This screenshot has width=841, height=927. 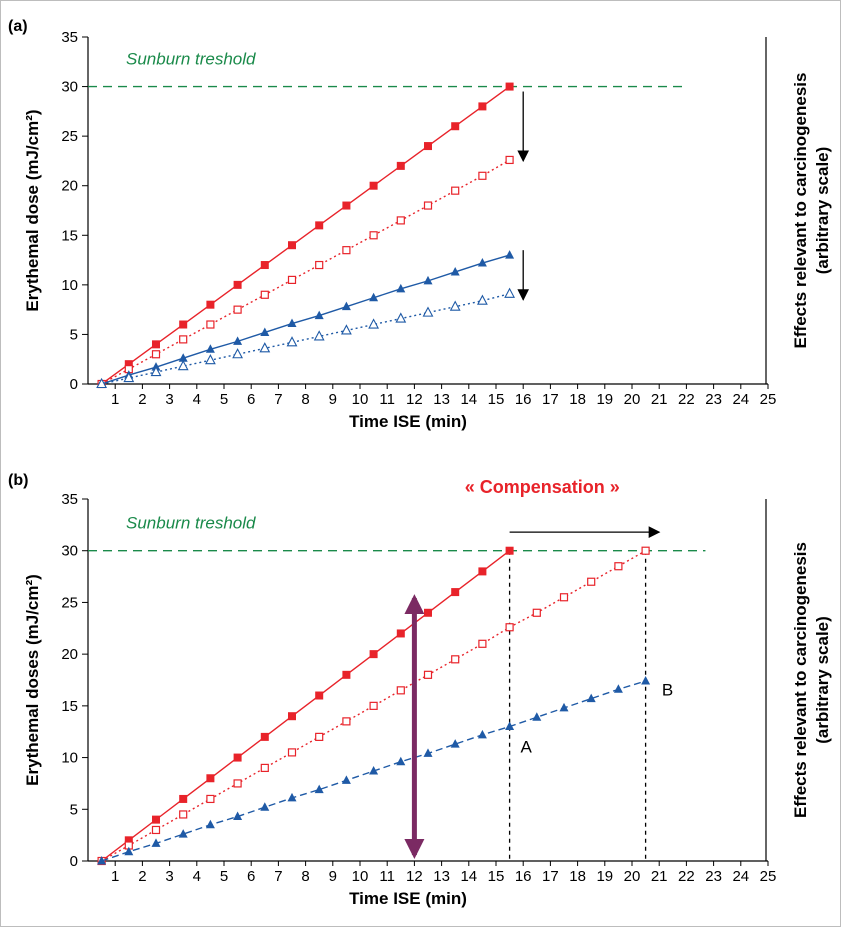 What do you see at coordinates (69, 37) in the screenshot?
I see `y-tick-label: 35` at bounding box center [69, 37].